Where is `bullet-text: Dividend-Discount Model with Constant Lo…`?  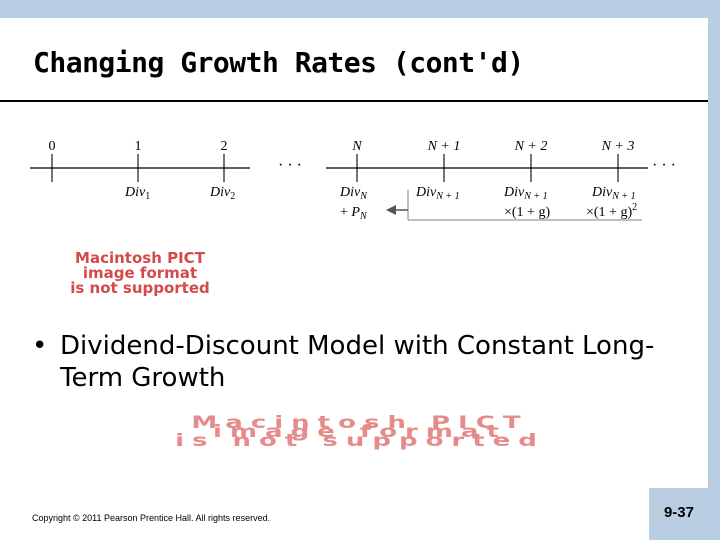 bullet-text: Dividend-Discount Model with Constant Lo… is located at coordinates (357, 362).